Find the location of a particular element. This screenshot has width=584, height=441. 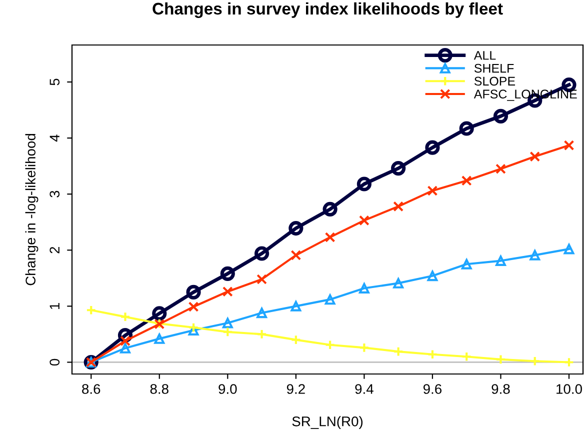

y-tick-label: 1 is located at coordinates (55, 306).